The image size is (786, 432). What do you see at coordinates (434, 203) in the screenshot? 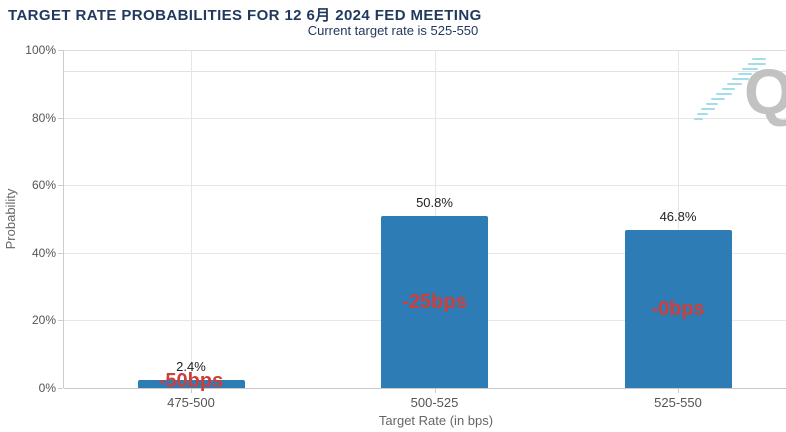
I see `bar-value-label: 50.8%` at bounding box center [434, 203].